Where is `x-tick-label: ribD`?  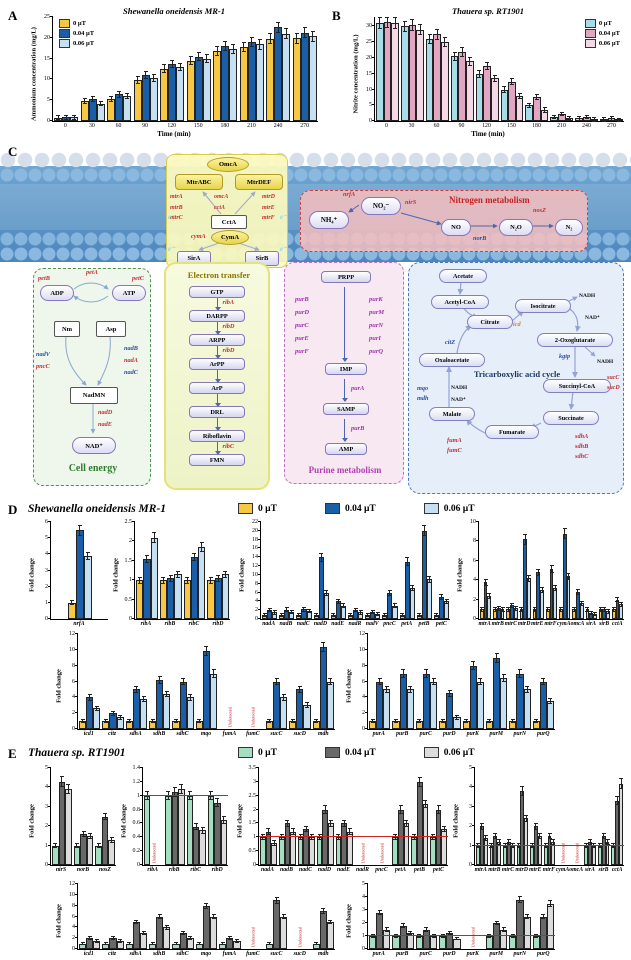 x-tick-label: ribD is located at coordinates (218, 624).